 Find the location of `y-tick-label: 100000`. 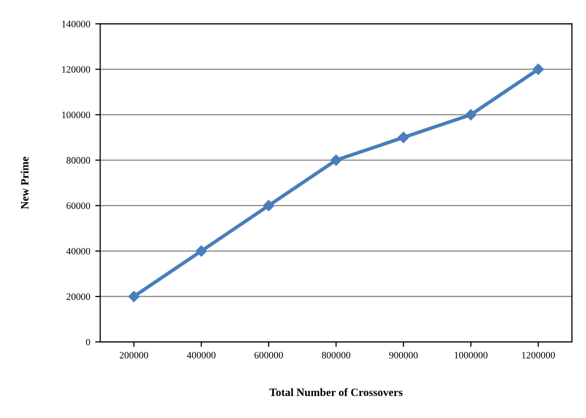

y-tick-label: 100000 is located at coordinates (76, 115).